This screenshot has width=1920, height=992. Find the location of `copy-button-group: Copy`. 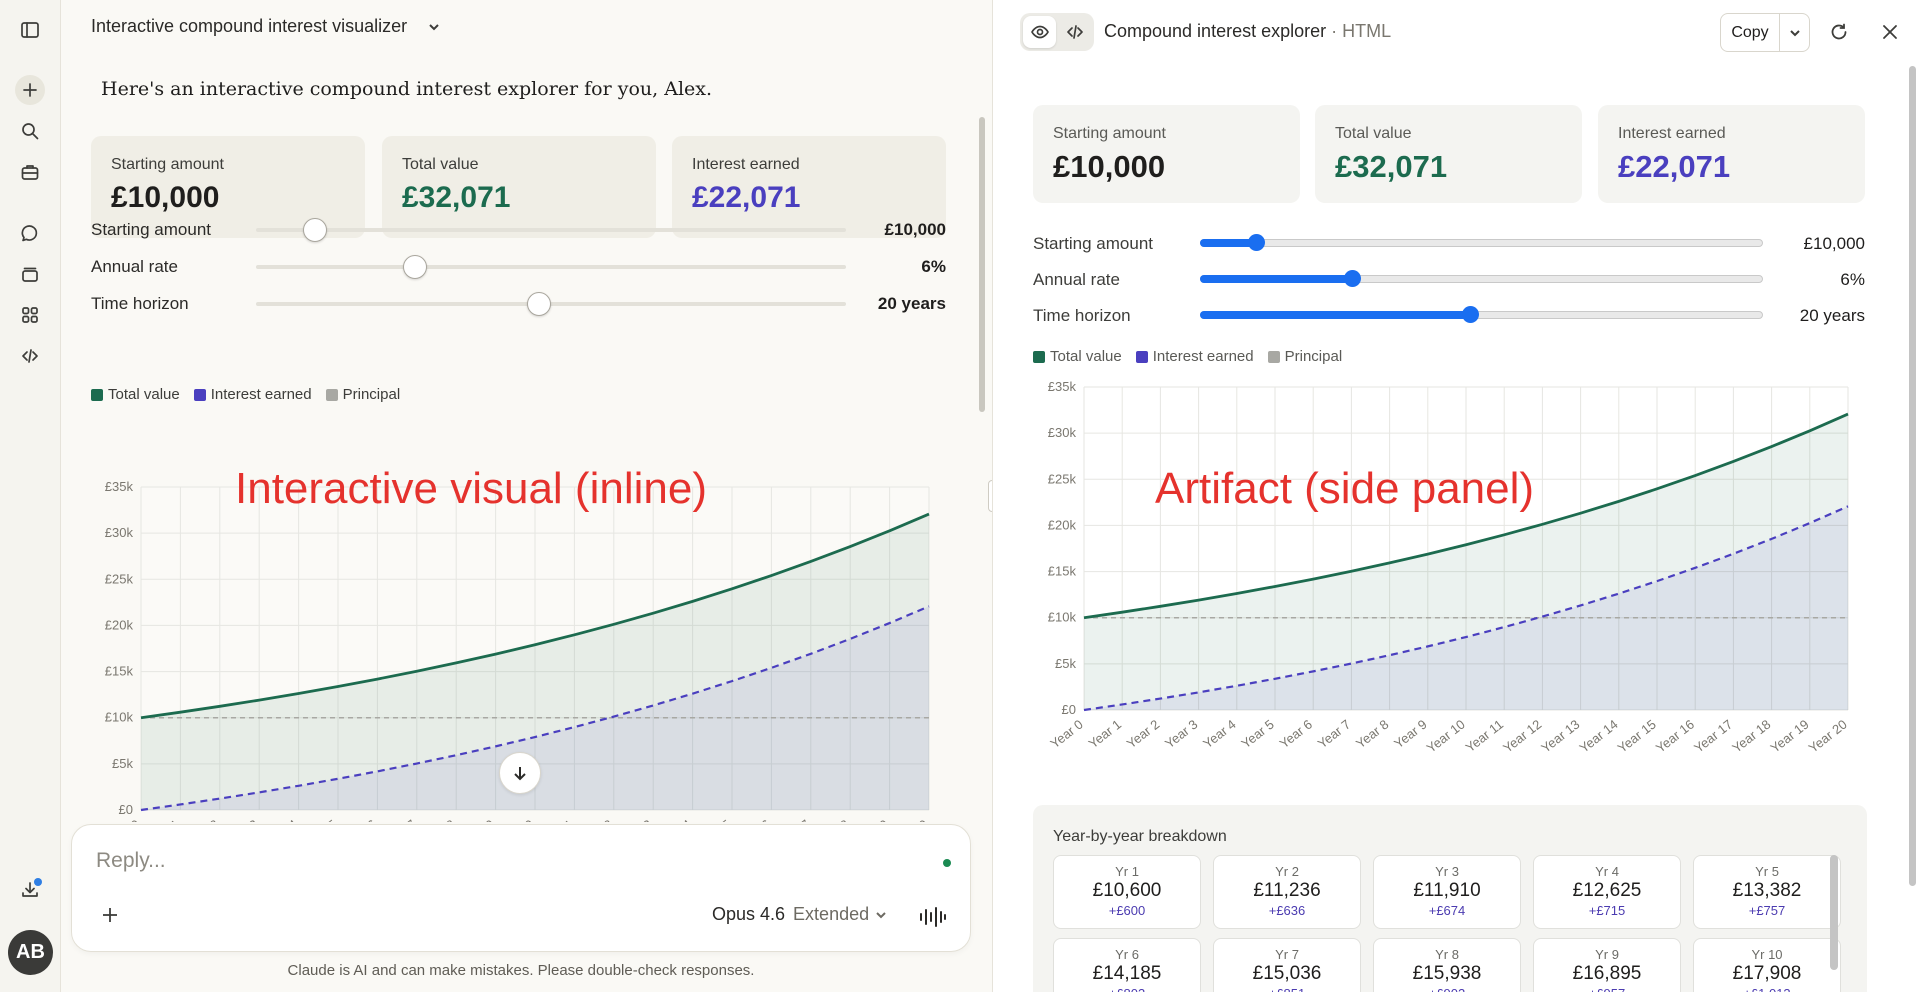

copy-button-group: Copy is located at coordinates (1765, 32).